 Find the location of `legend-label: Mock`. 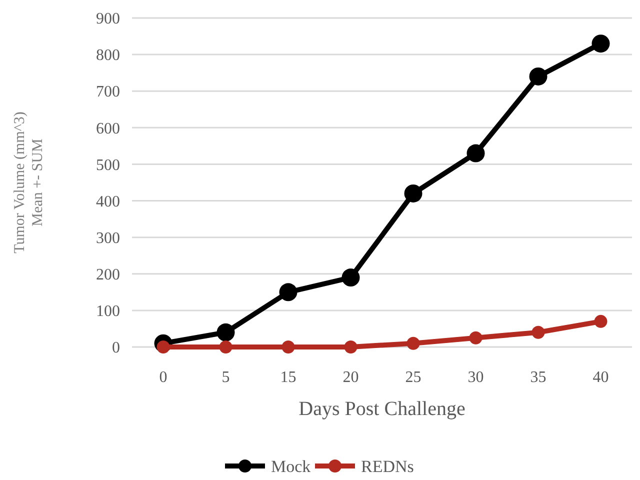

legend-label: Mock is located at coordinates (291, 466).